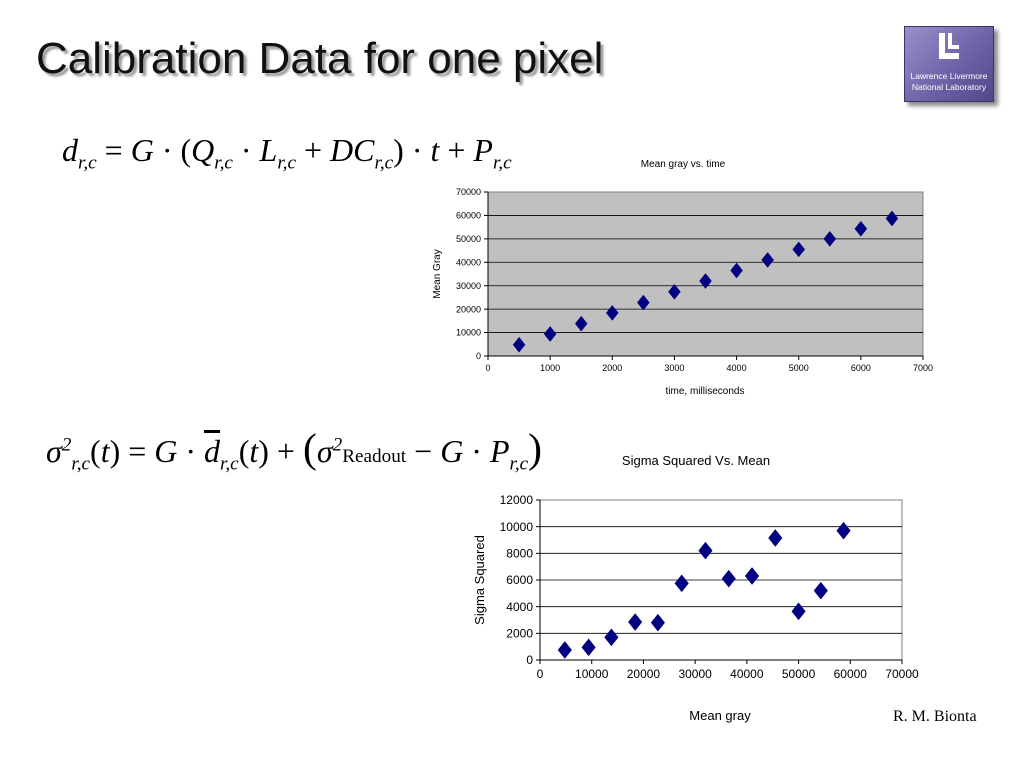 This screenshot has width=1024, height=768. I want to click on eq2-t: t, so click(105, 451).